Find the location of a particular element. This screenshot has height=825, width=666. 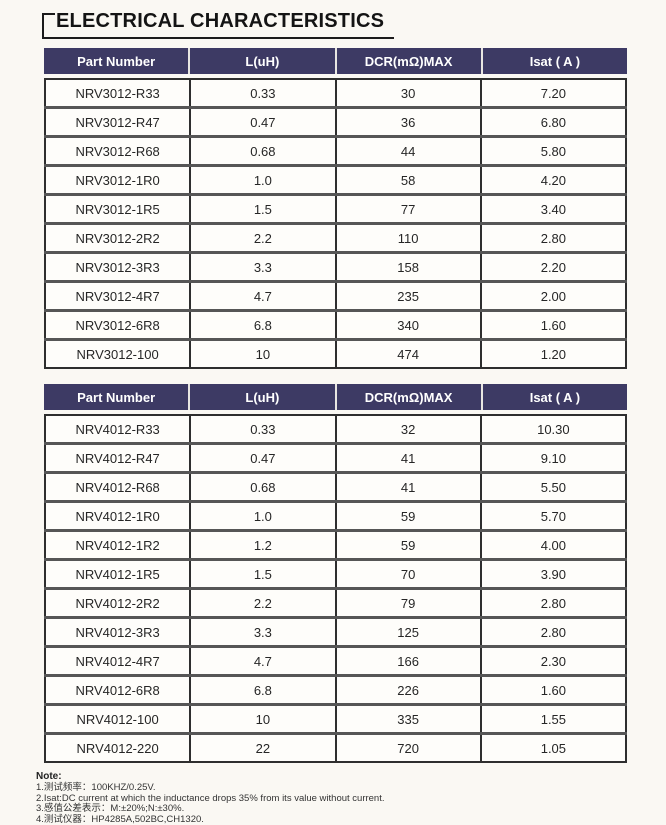

table-cell: 720 is located at coordinates (408, 748).